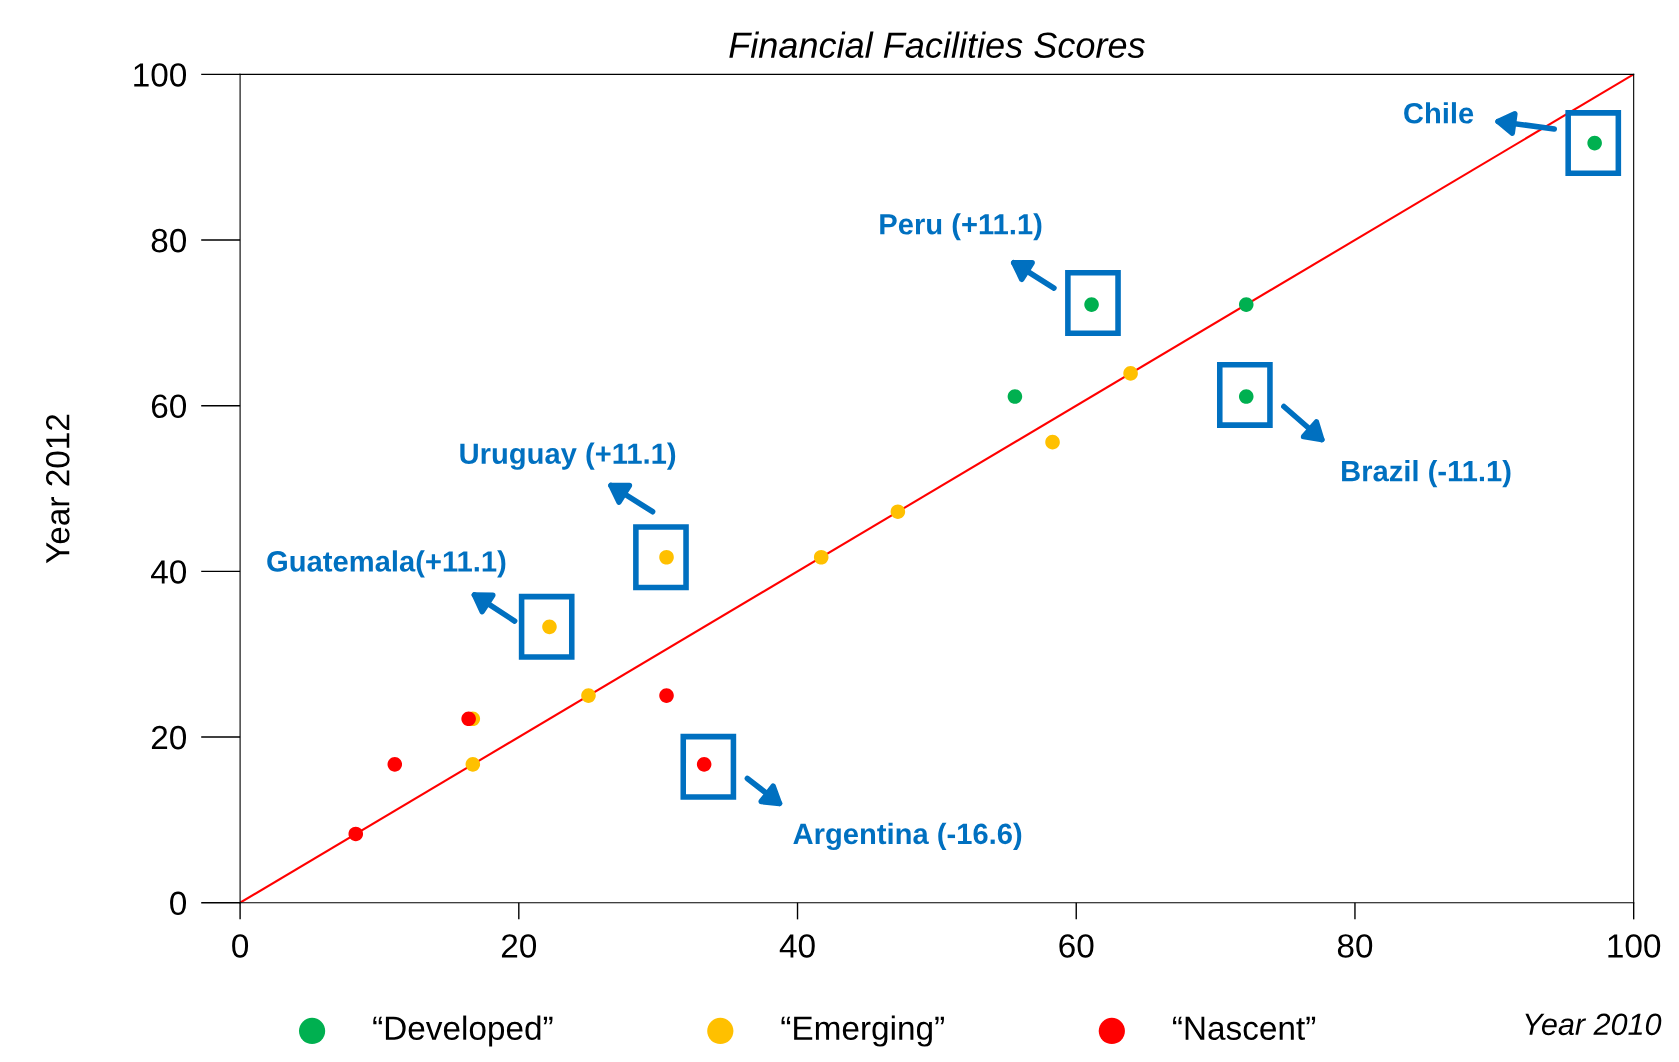  Describe the element at coordinates (1076, 946) in the screenshot. I see `x-tick-label: 60` at that location.